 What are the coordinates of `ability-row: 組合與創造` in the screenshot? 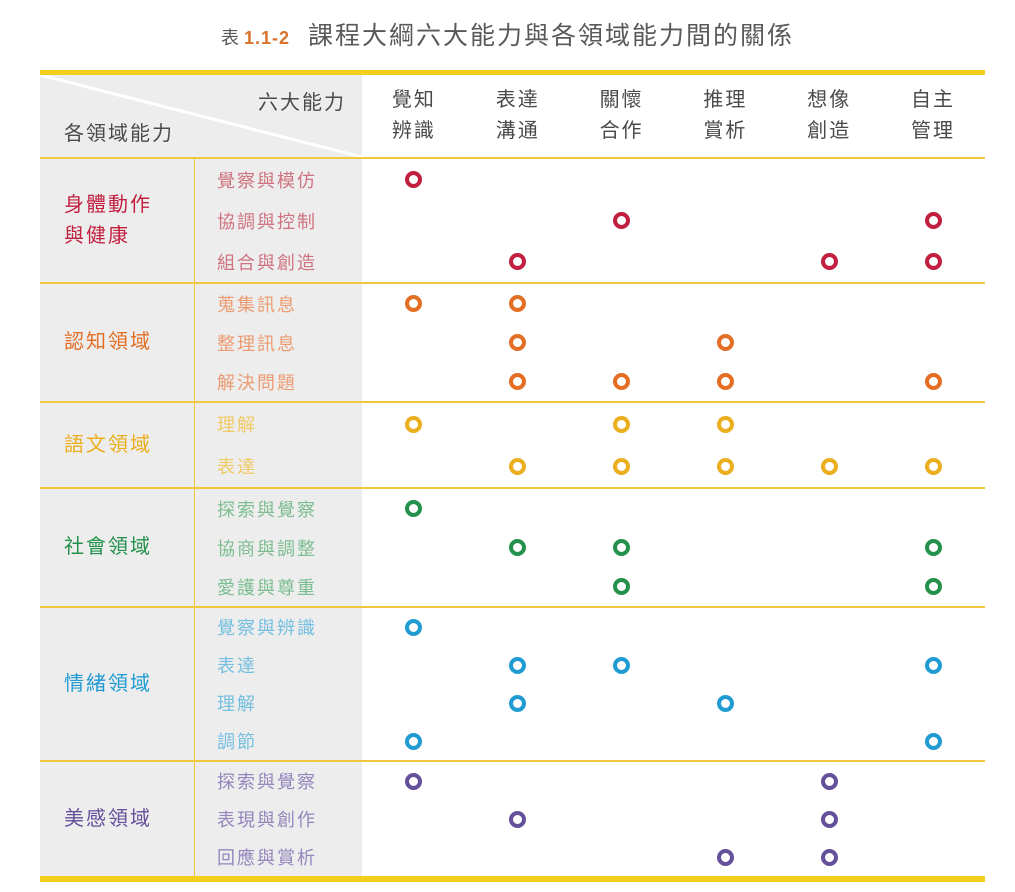 It's located at (590, 261).